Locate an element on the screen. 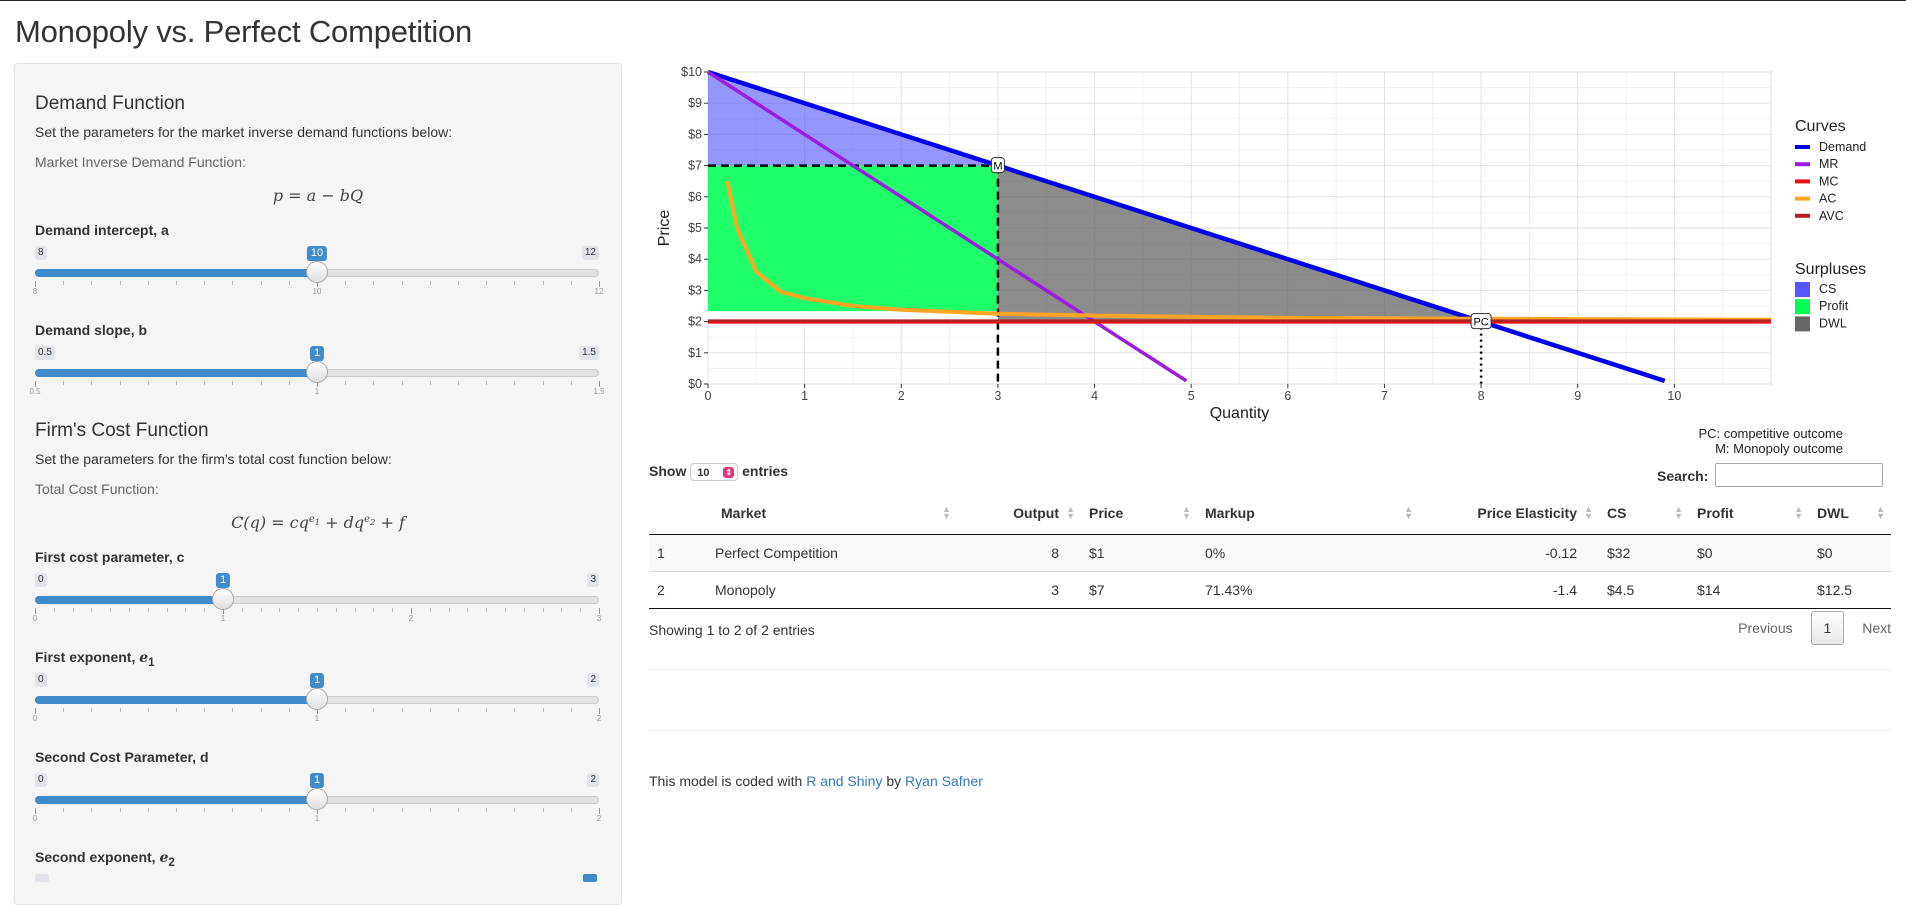 The width and height of the screenshot is (1906, 905). page-1-button: 1 is located at coordinates (1827, 628).